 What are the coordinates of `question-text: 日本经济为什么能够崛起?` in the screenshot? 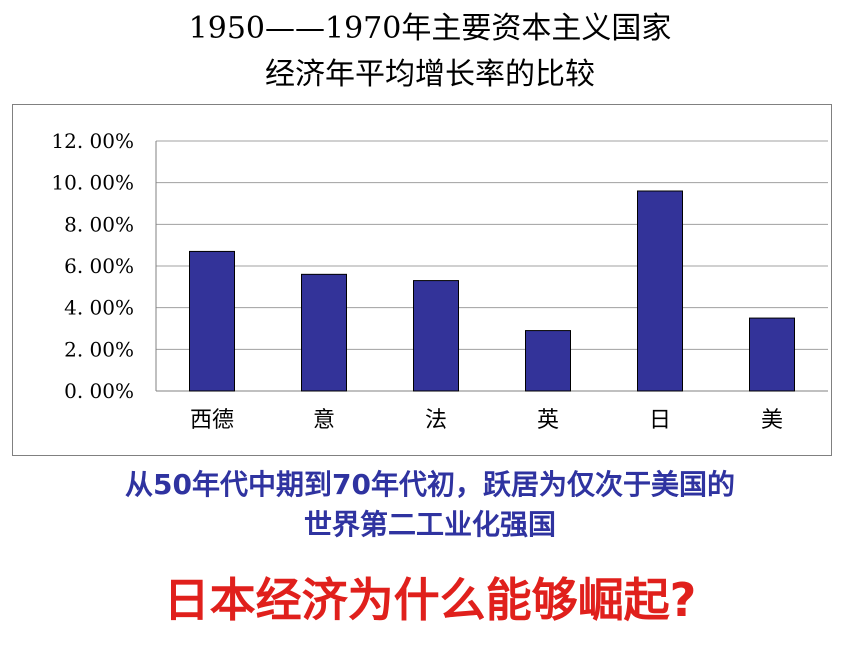 It's located at (430, 600).